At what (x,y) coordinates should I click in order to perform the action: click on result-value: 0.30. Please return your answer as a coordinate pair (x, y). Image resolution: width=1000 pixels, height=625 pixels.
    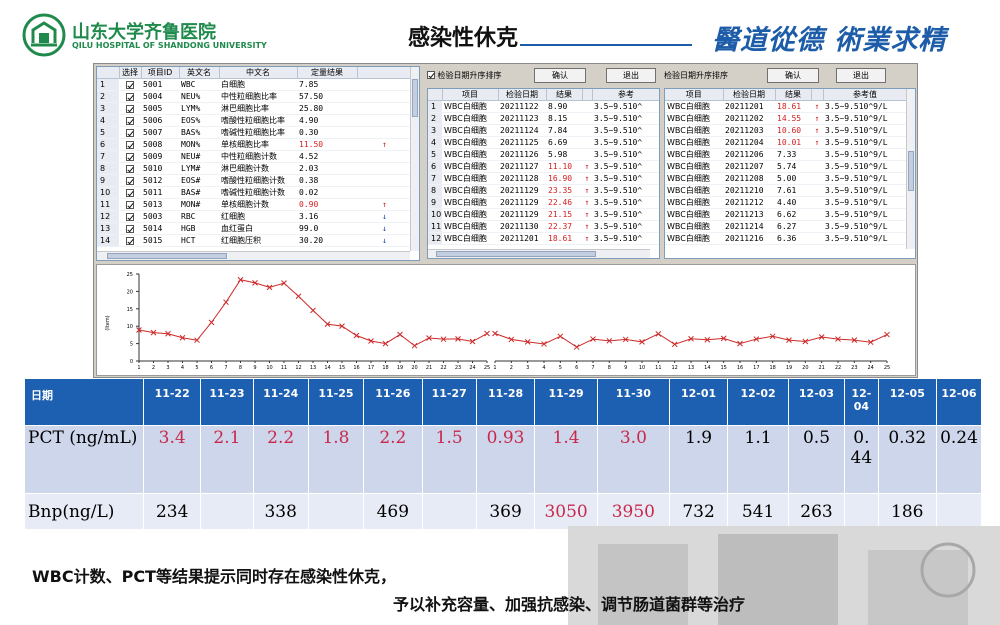
    Looking at the image, I should click on (327, 132).